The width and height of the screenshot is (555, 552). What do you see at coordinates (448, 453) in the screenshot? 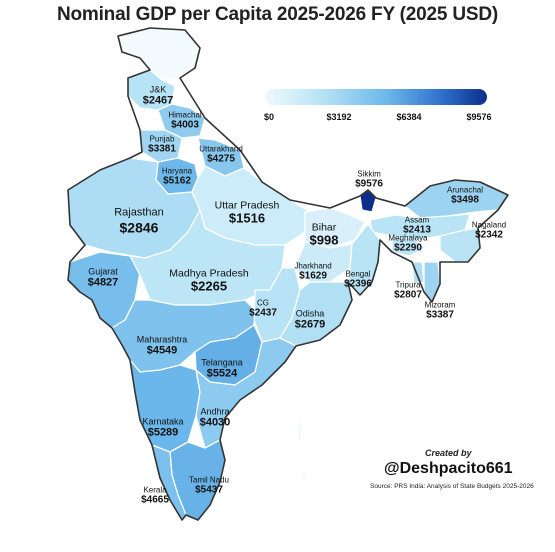
I see `created-by-text: Created by` at bounding box center [448, 453].